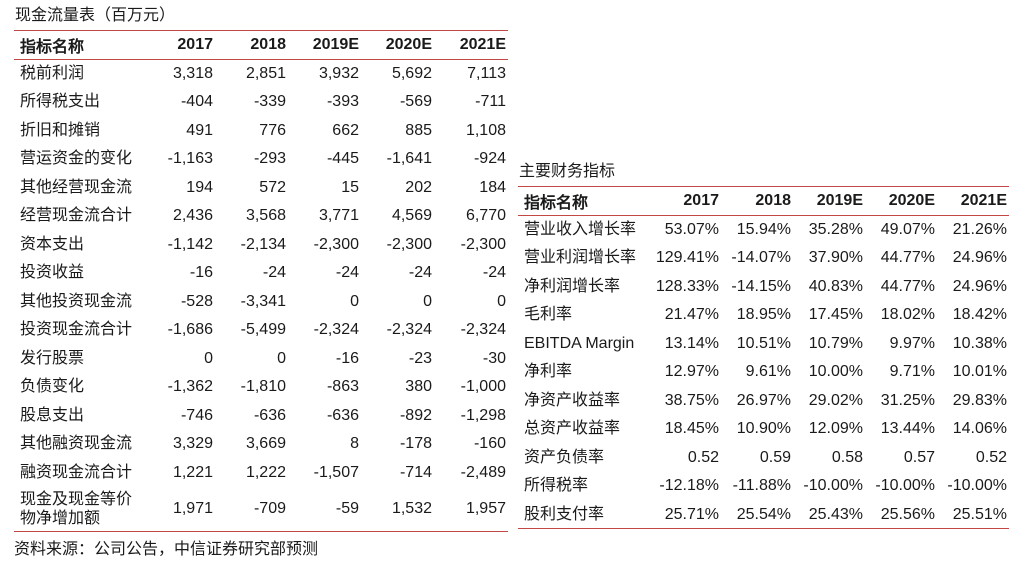 The width and height of the screenshot is (1024, 570). Describe the element at coordinates (76, 330) in the screenshot. I see `row-label: 投资现金流合计` at that location.